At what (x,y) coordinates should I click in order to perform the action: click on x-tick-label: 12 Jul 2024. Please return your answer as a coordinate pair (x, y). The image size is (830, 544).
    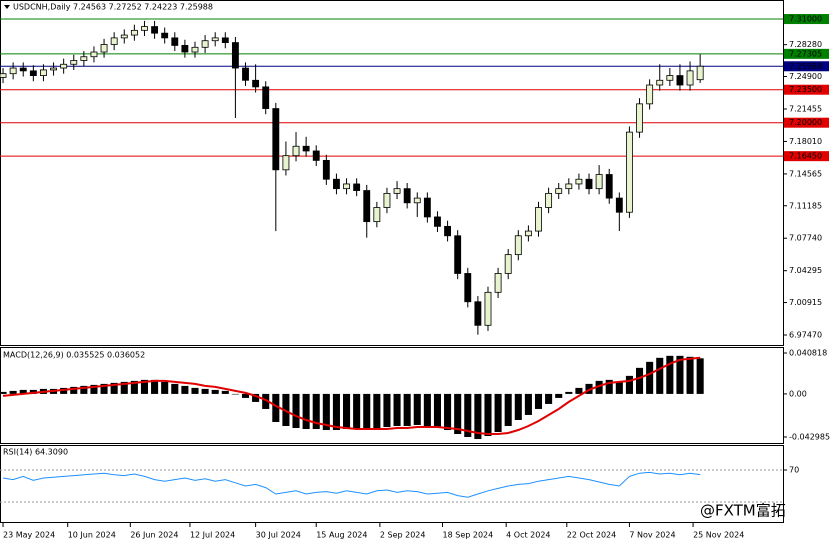
    Looking at the image, I should click on (212, 535).